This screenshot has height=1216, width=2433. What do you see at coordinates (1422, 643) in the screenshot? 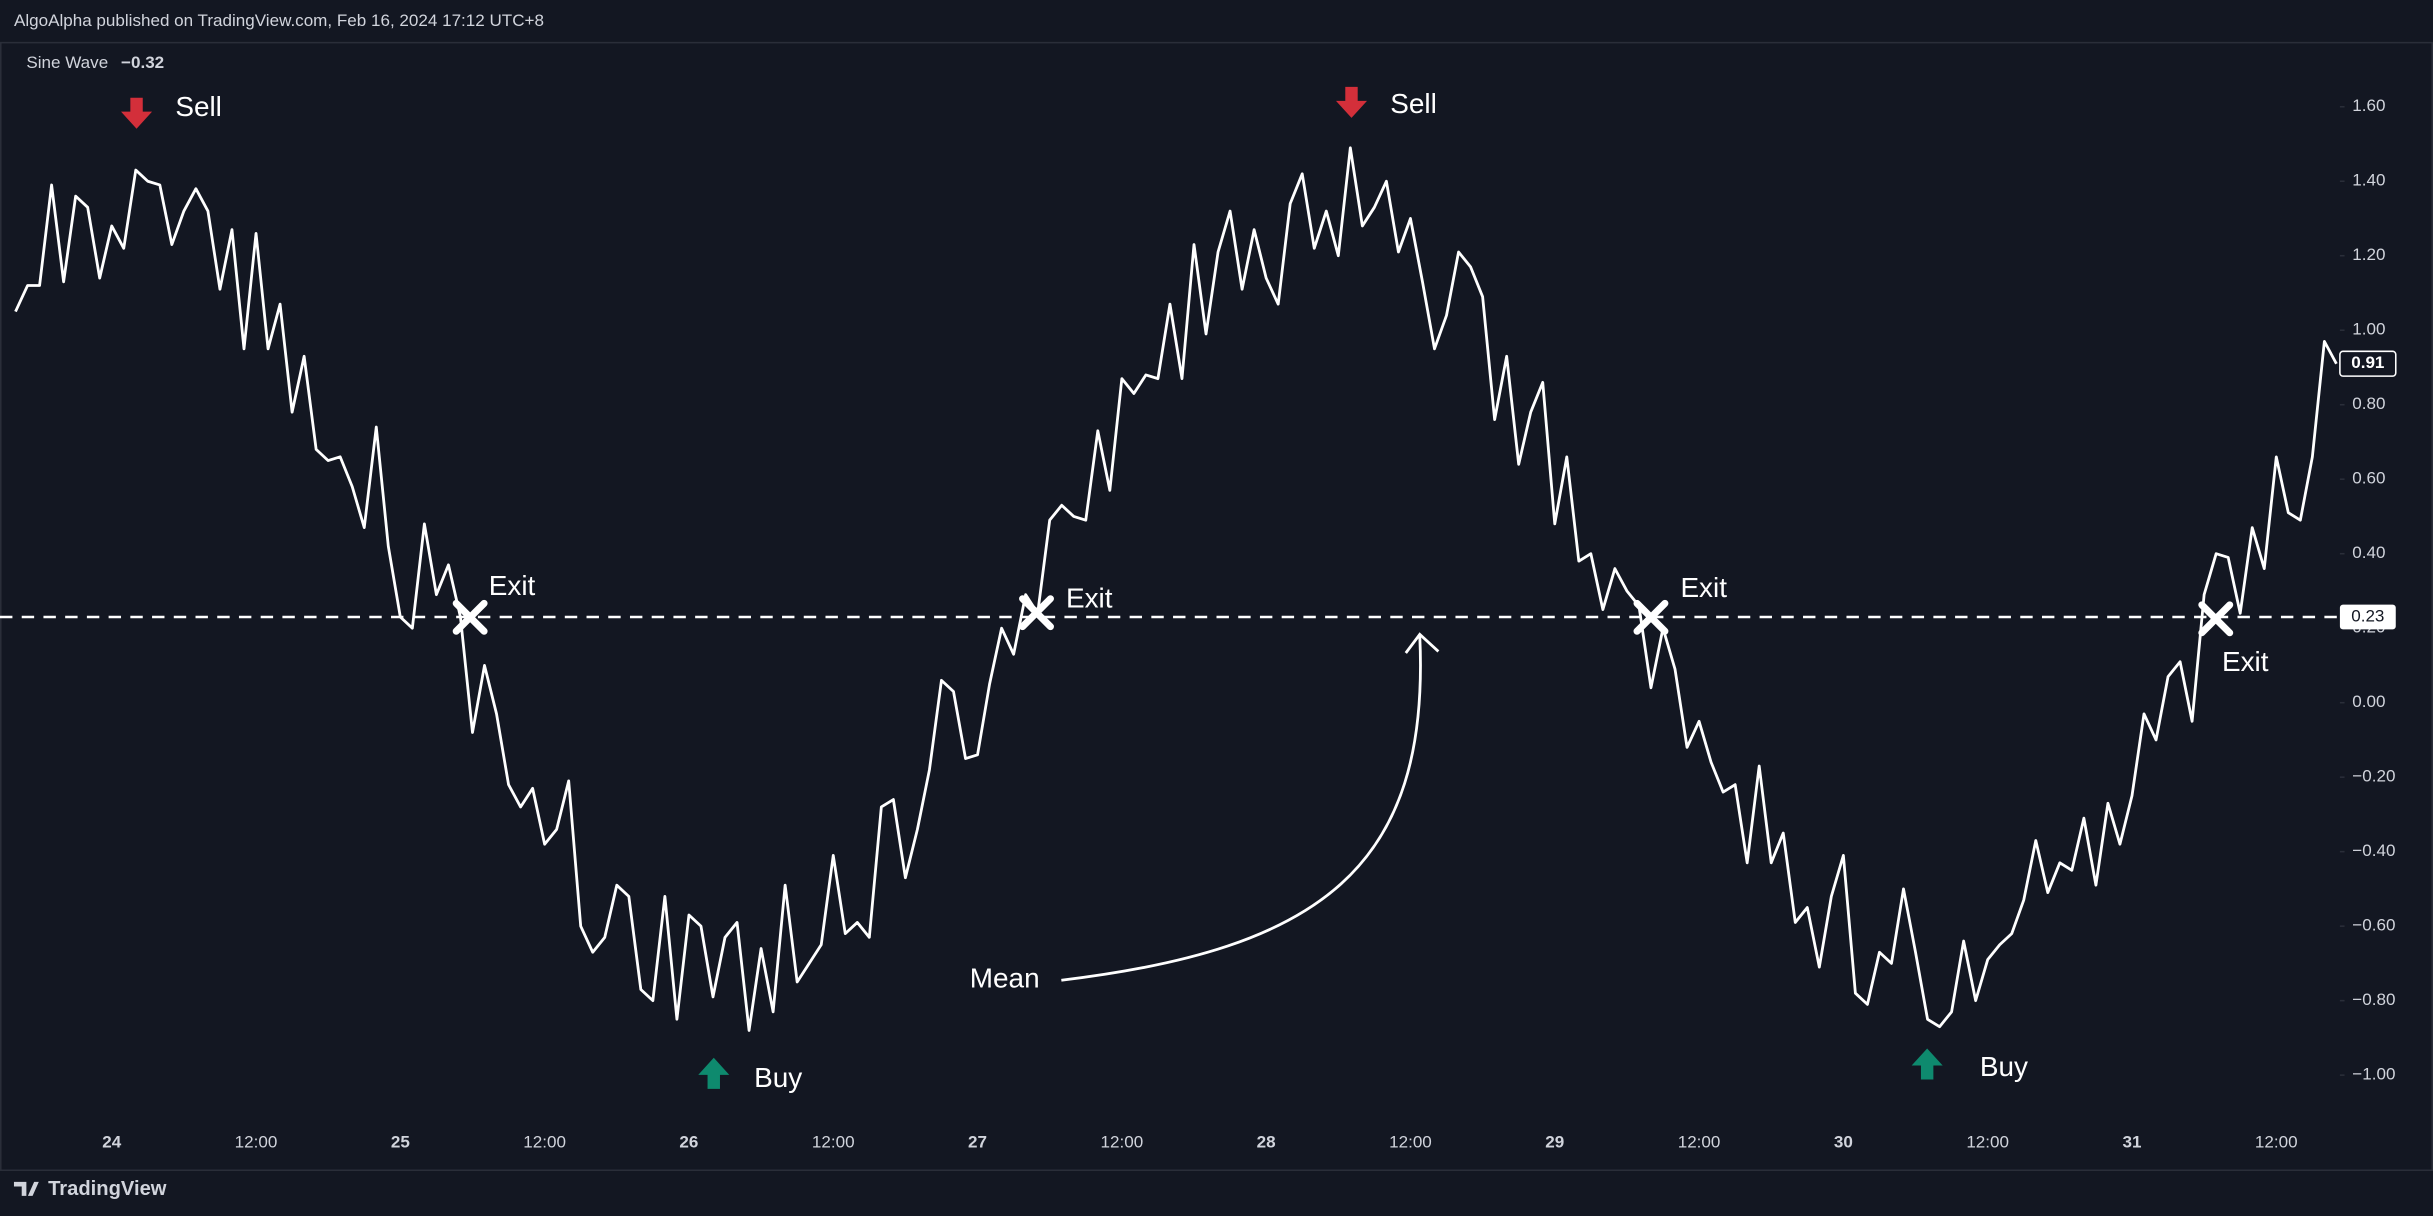
I see `mean-arrow-head` at bounding box center [1422, 643].